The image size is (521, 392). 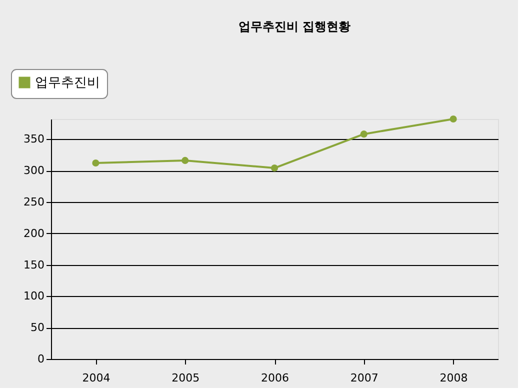 I want to click on x-tick-label: 2005, so click(x=186, y=378).